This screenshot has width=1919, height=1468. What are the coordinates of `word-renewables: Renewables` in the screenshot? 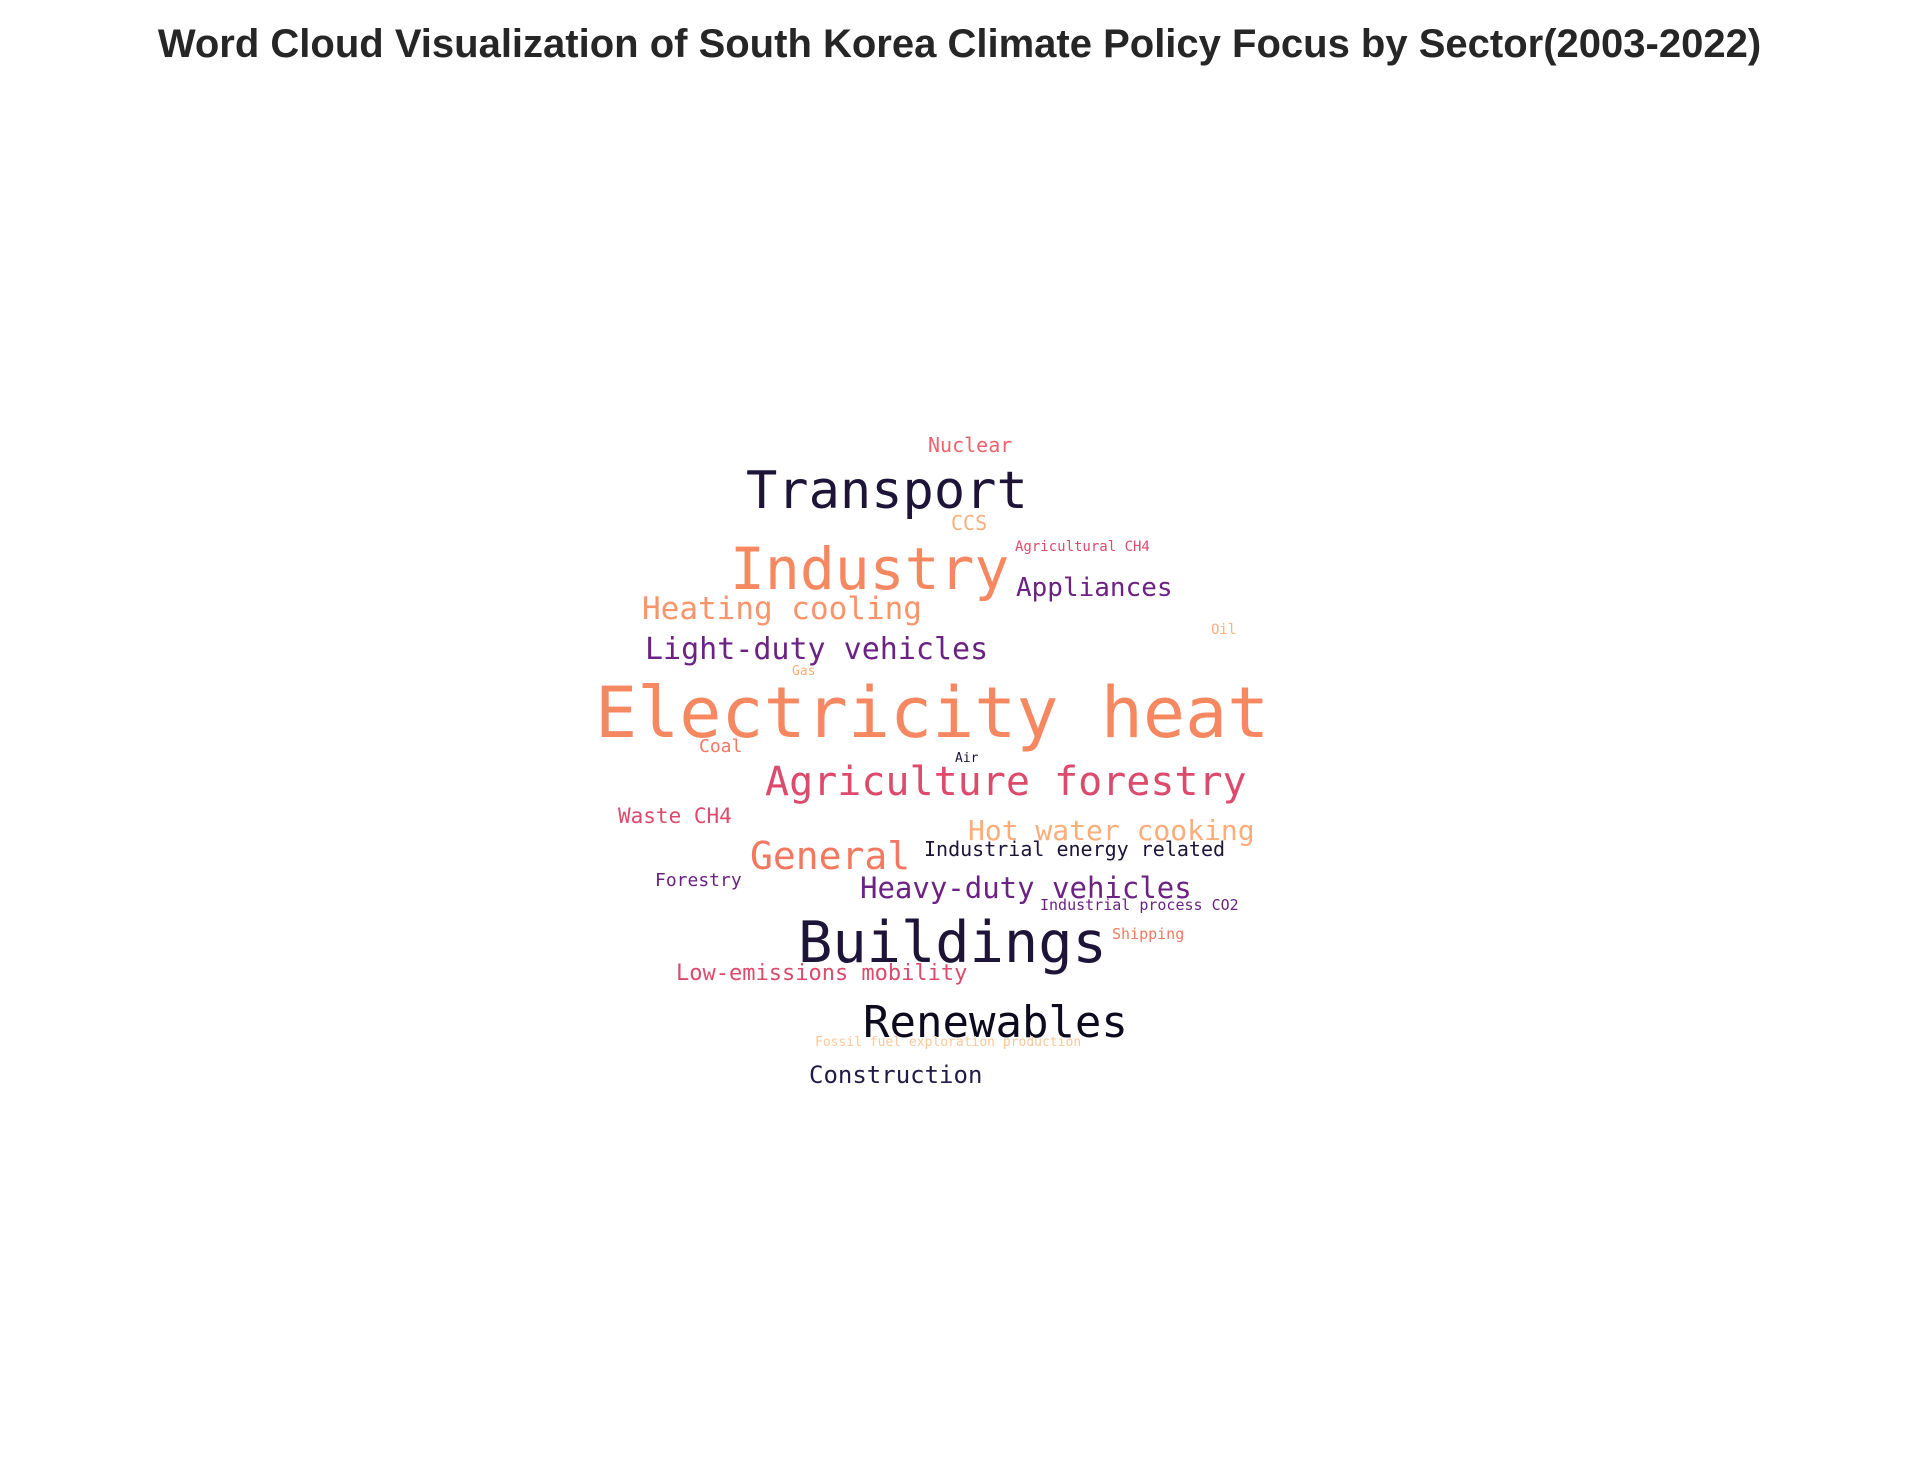 It's located at (995, 1022).